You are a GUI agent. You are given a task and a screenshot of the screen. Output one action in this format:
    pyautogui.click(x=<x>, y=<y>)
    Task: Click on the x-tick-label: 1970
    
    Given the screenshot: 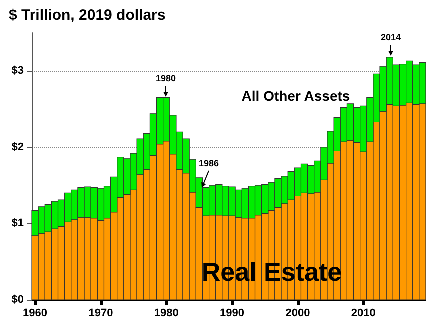 What is the action you would take?
    pyautogui.click(x=101, y=314)
    